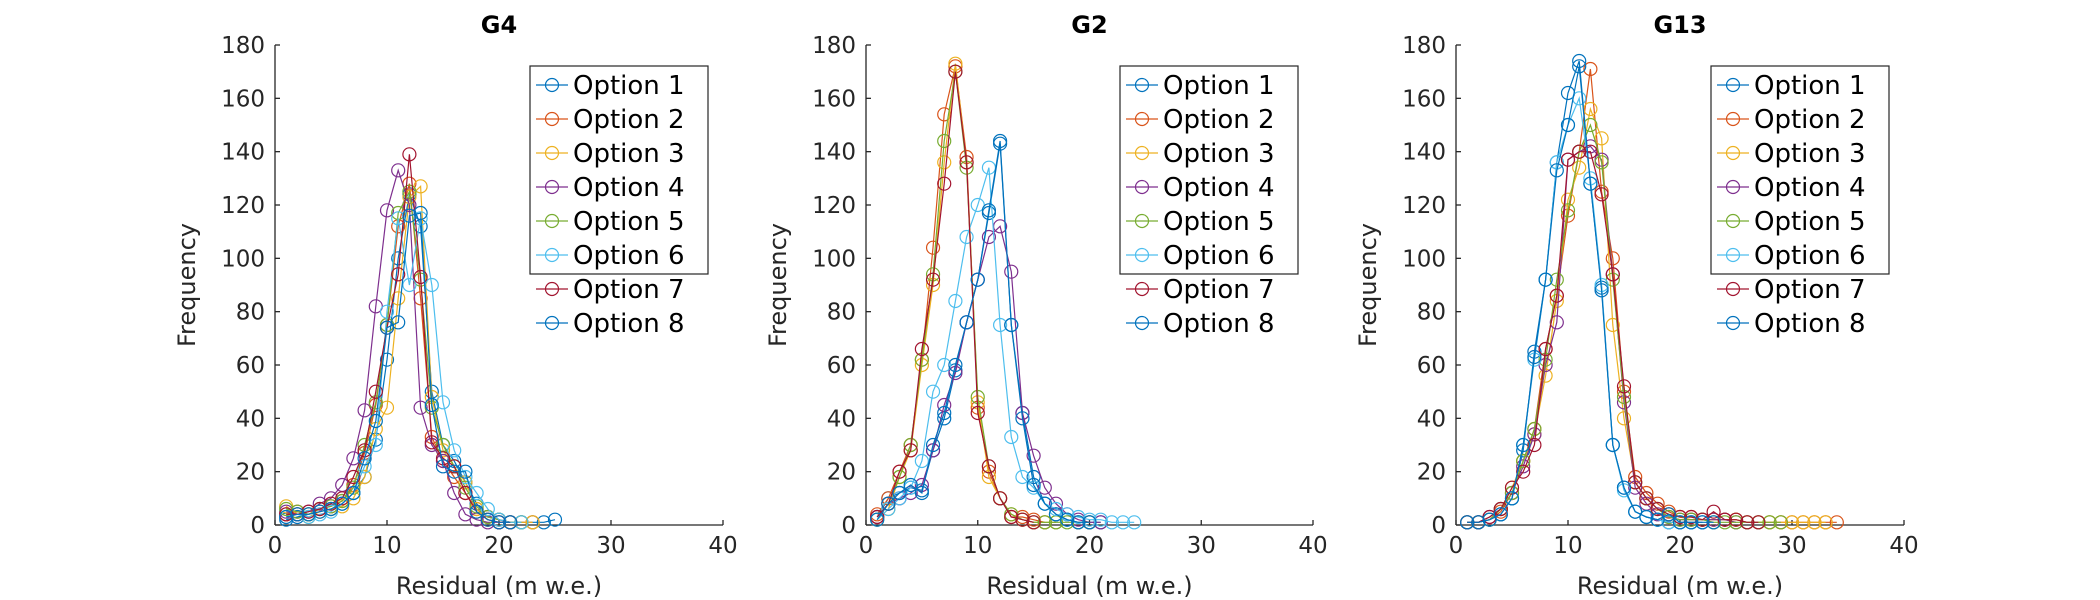  Describe the element at coordinates (1219, 324) in the screenshot. I see `legend-entry: Option 8` at that location.